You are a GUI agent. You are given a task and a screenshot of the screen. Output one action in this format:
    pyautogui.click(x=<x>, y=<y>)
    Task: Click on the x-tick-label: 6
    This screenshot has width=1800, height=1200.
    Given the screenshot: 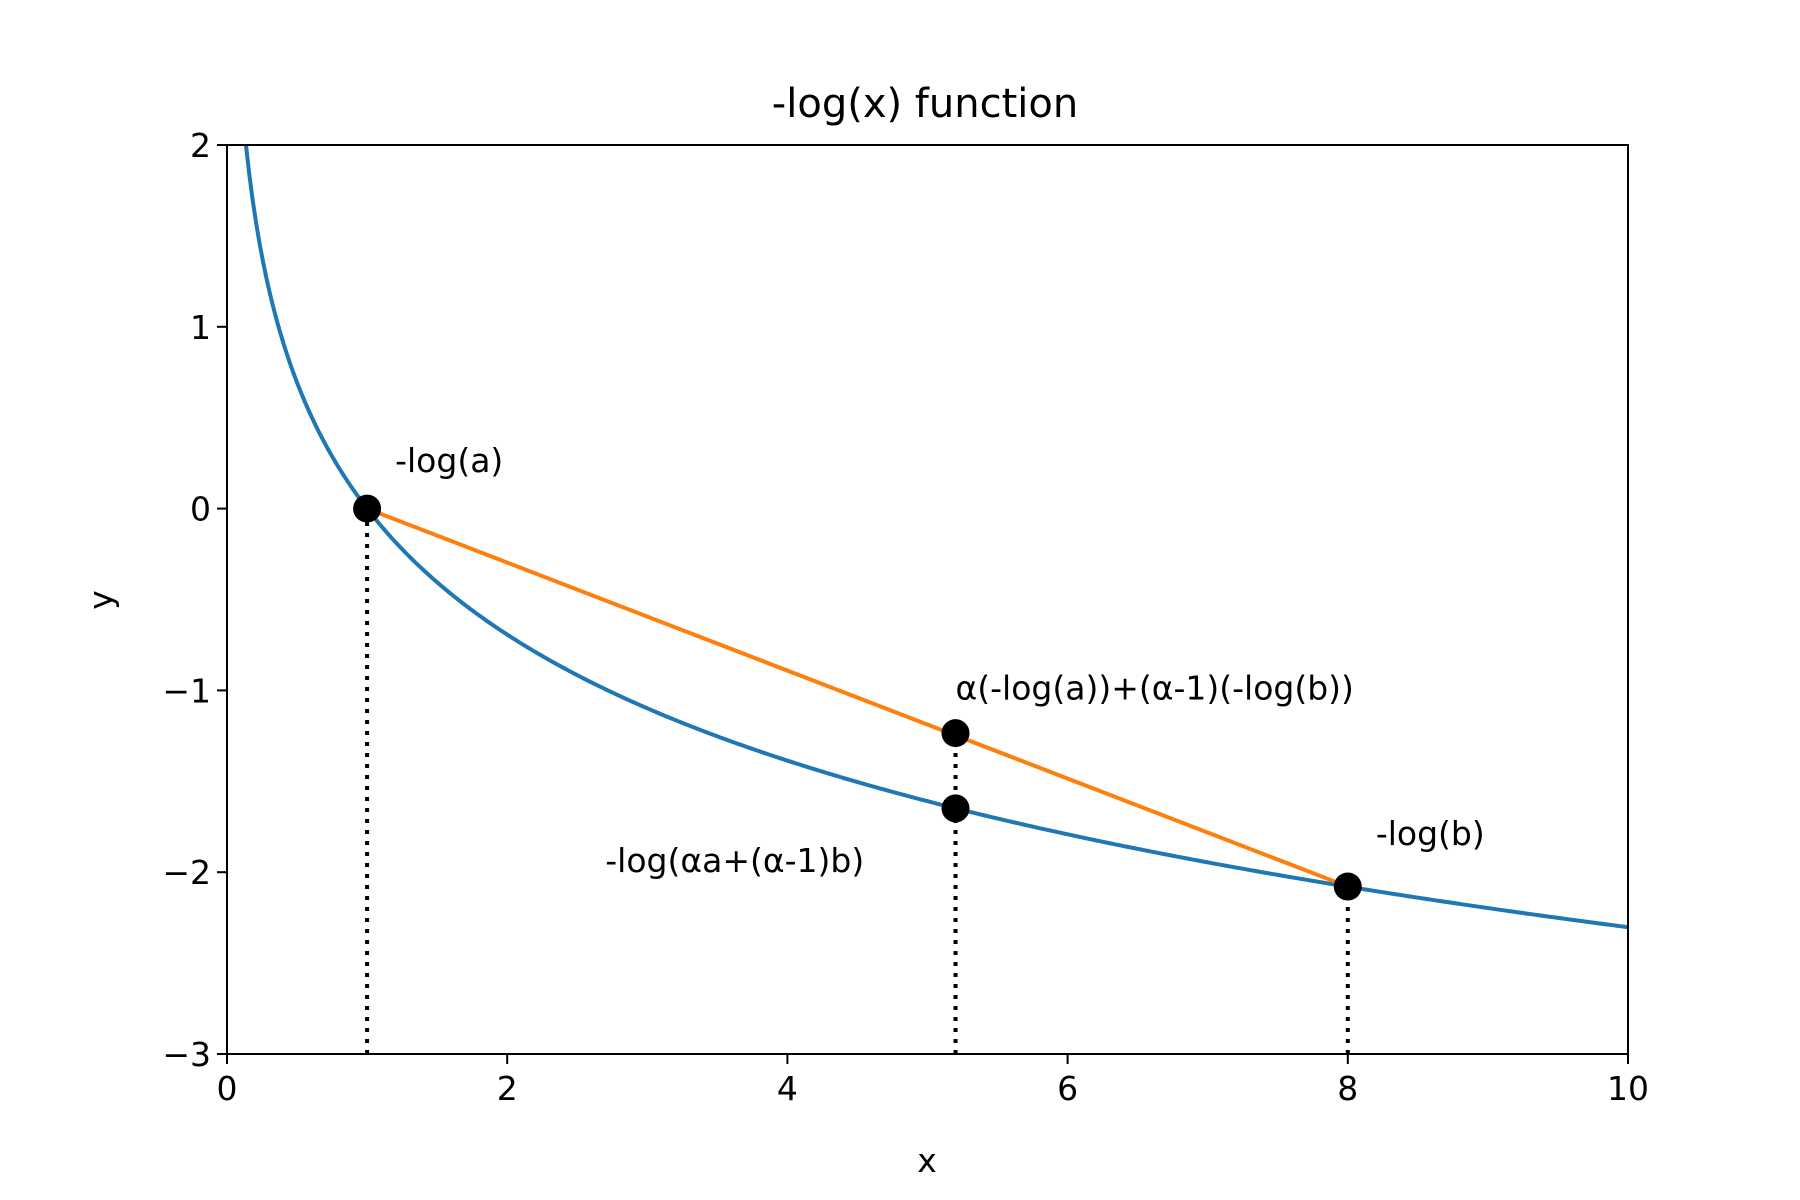 What is the action you would take?
    pyautogui.click(x=1067, y=1088)
    